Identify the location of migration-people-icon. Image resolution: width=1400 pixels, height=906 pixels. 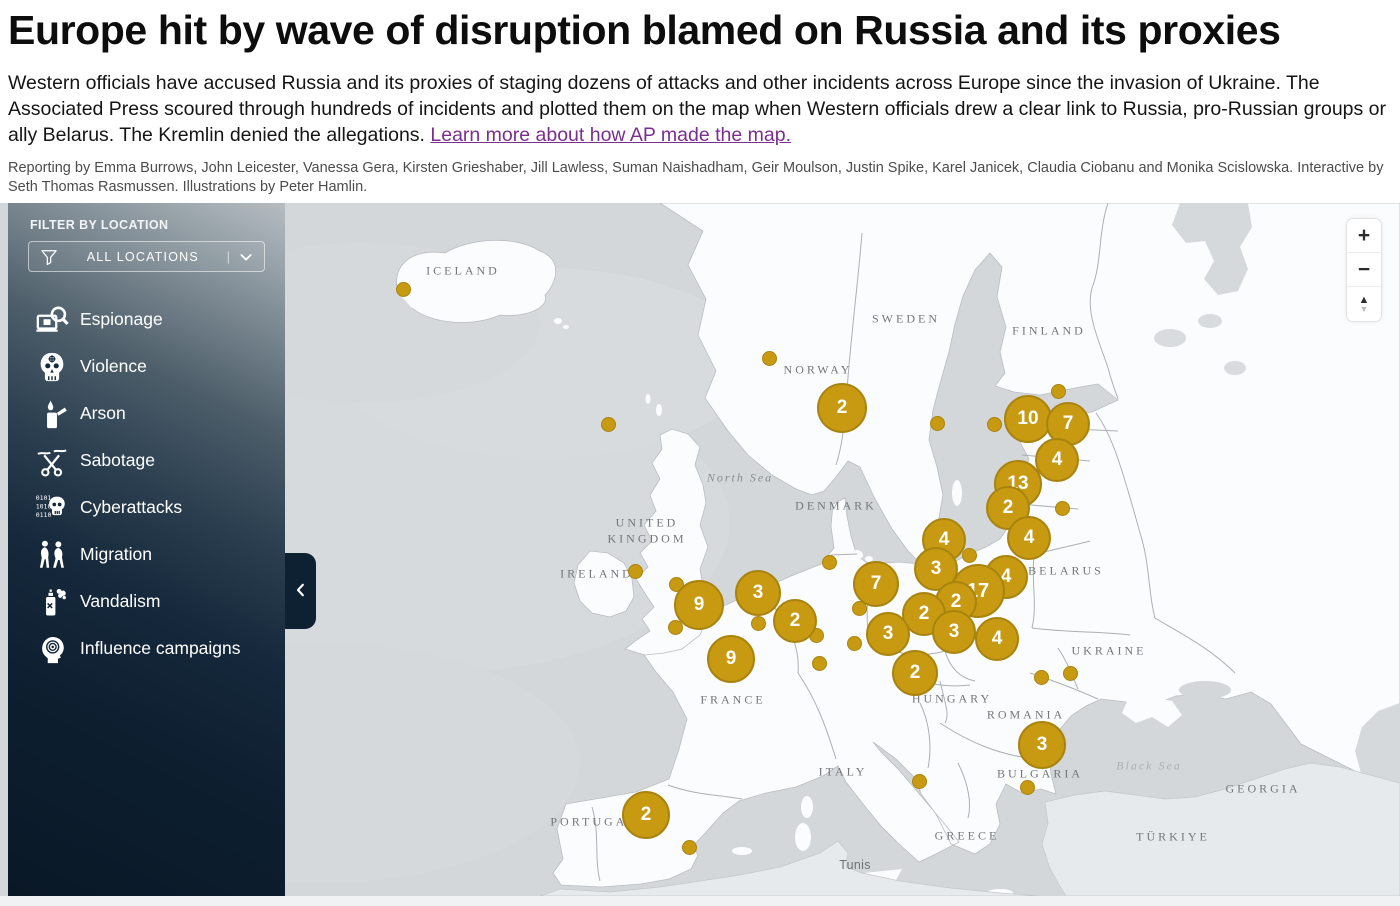
(52, 555).